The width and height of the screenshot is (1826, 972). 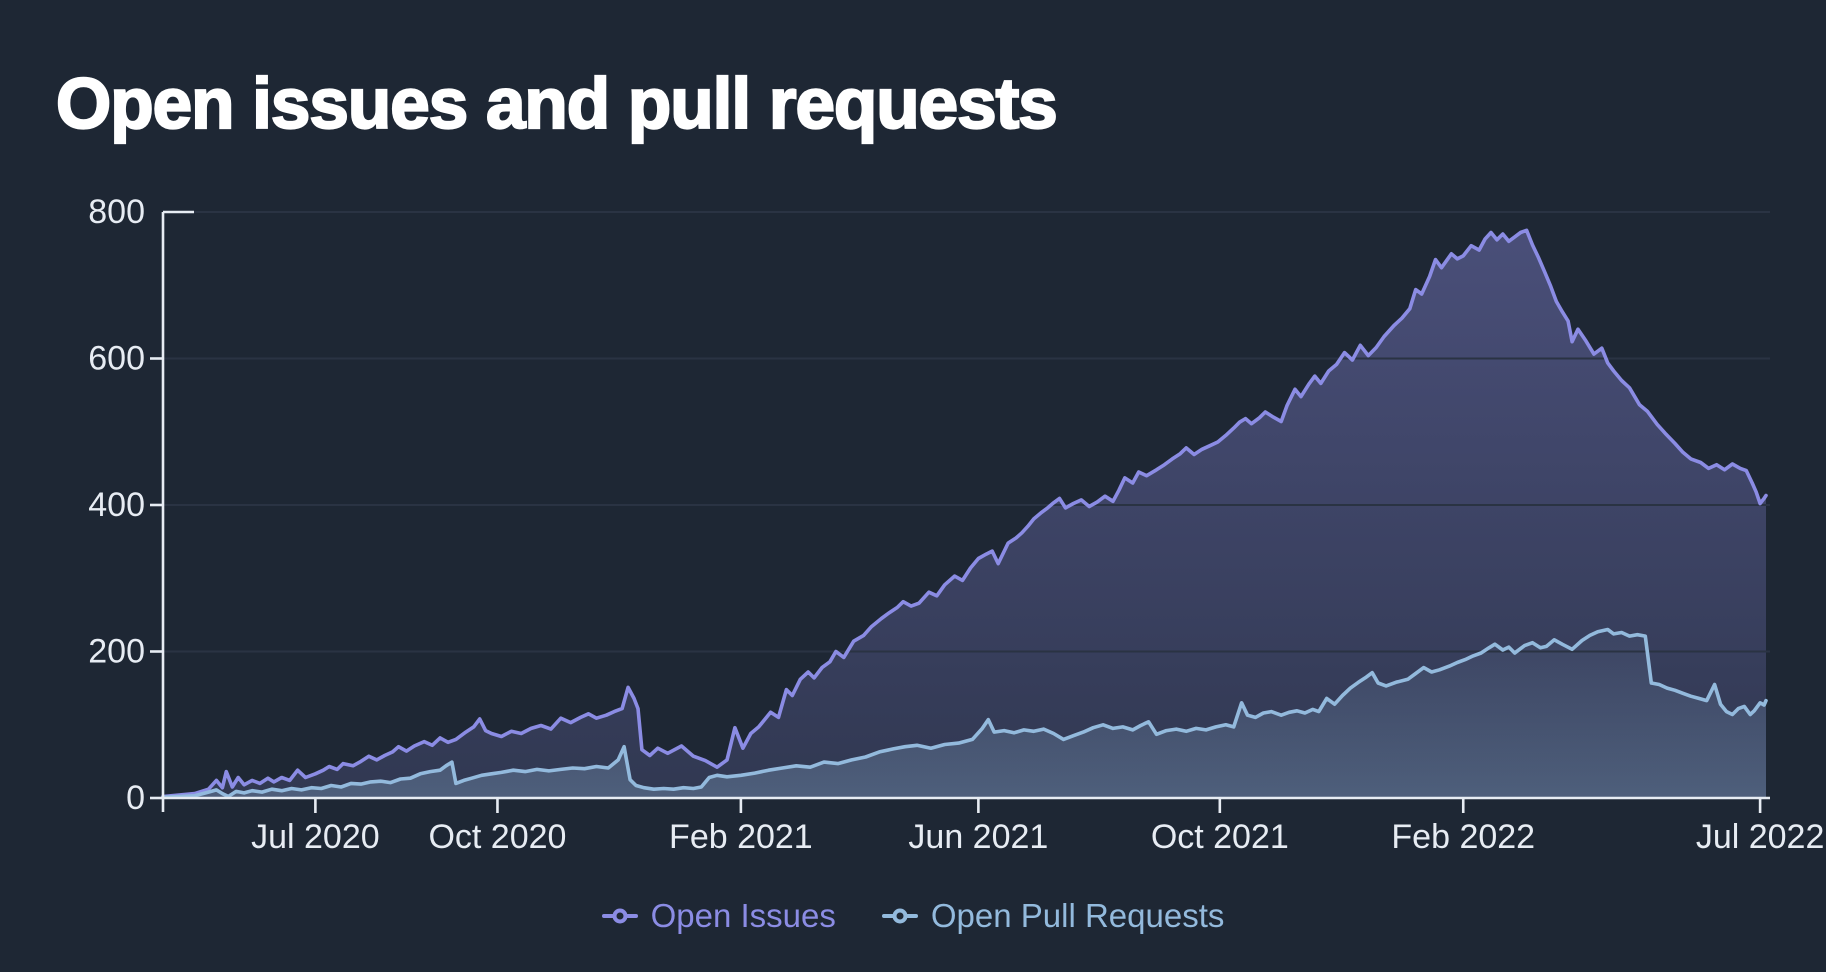 I want to click on x-tick-label-jul-2022: Jul 2022, so click(x=1760, y=837).